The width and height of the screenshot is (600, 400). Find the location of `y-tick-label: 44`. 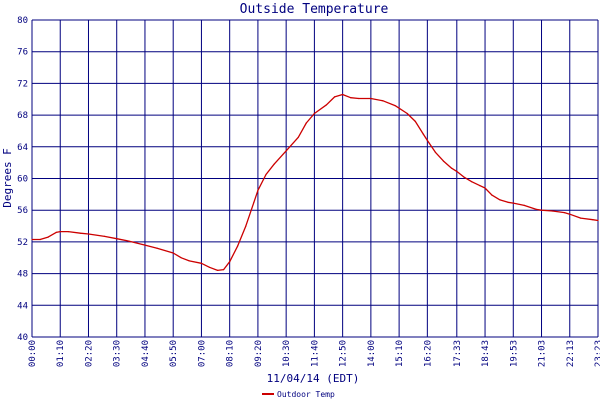

y-tick-label: 44 is located at coordinates (22, 306).